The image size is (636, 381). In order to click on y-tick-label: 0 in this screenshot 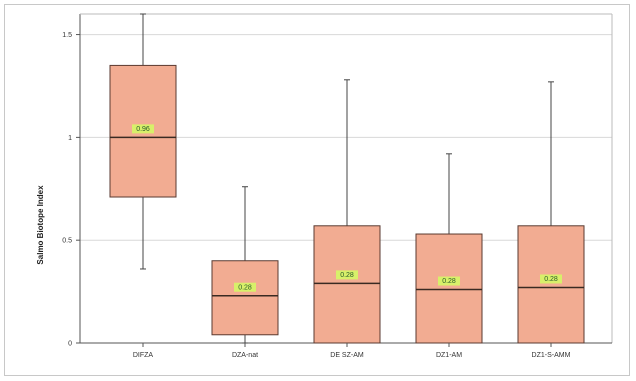, I will do `click(70, 344)`.